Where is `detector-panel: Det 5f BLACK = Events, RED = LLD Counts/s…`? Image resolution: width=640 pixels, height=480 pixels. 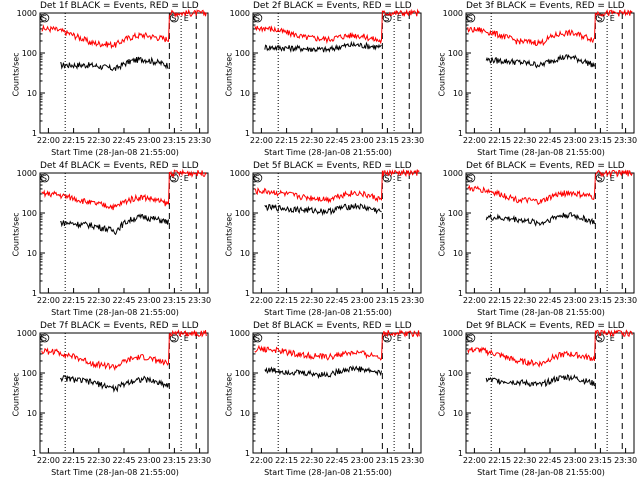 detector-panel: Det 5f BLACK = Events, RED = LLD Counts/s… is located at coordinates (319, 240).